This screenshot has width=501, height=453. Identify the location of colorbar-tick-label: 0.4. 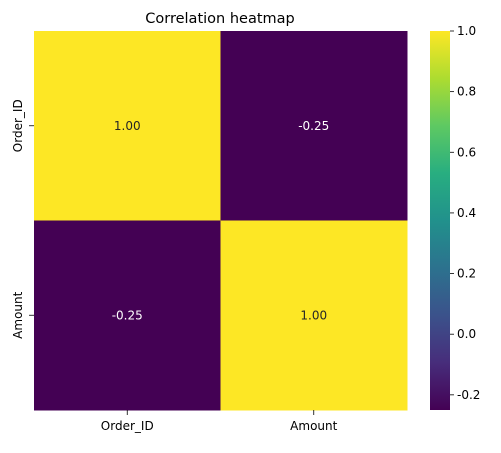
(466, 213).